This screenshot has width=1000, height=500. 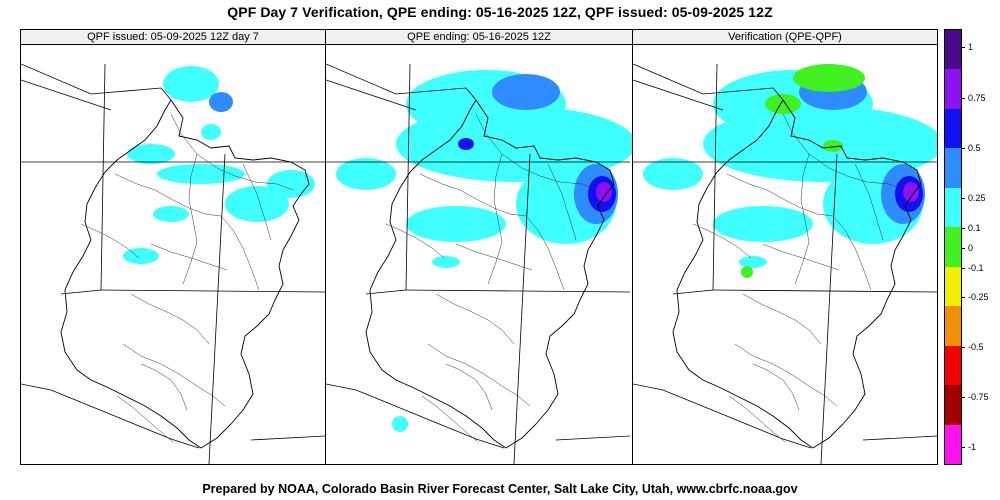 What do you see at coordinates (479, 37) in the screenshot?
I see `qpe-panel-header: QPE ending: 05-16-2025 12Z` at bounding box center [479, 37].